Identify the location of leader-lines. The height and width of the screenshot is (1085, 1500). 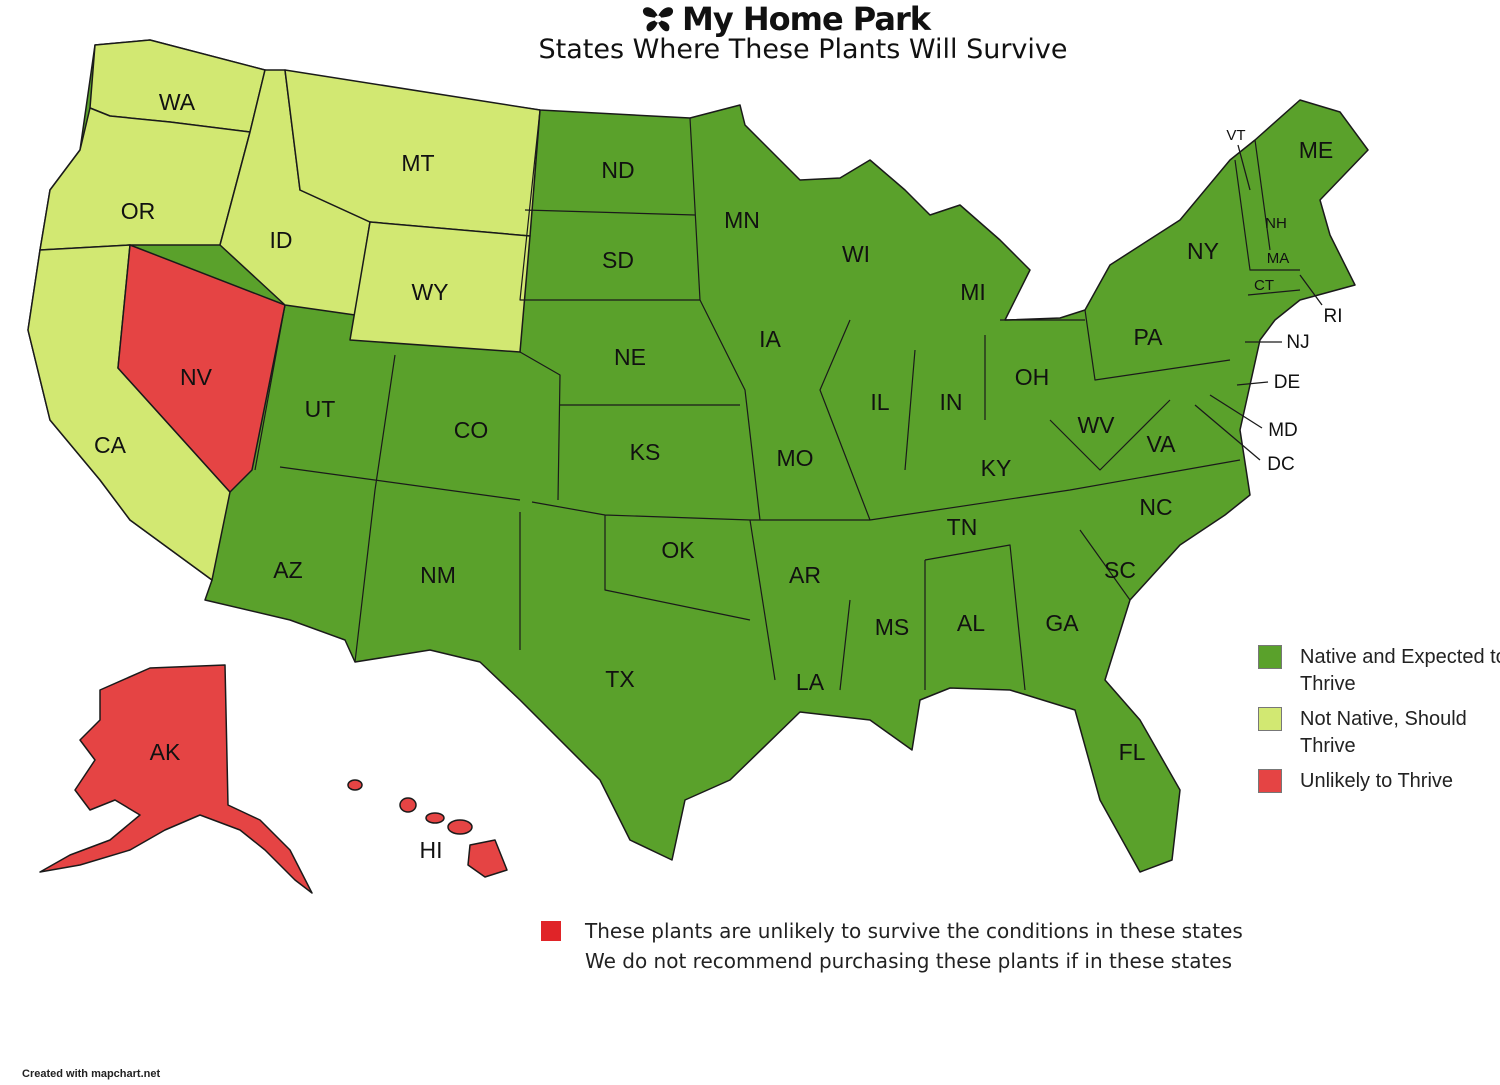
(1258, 302).